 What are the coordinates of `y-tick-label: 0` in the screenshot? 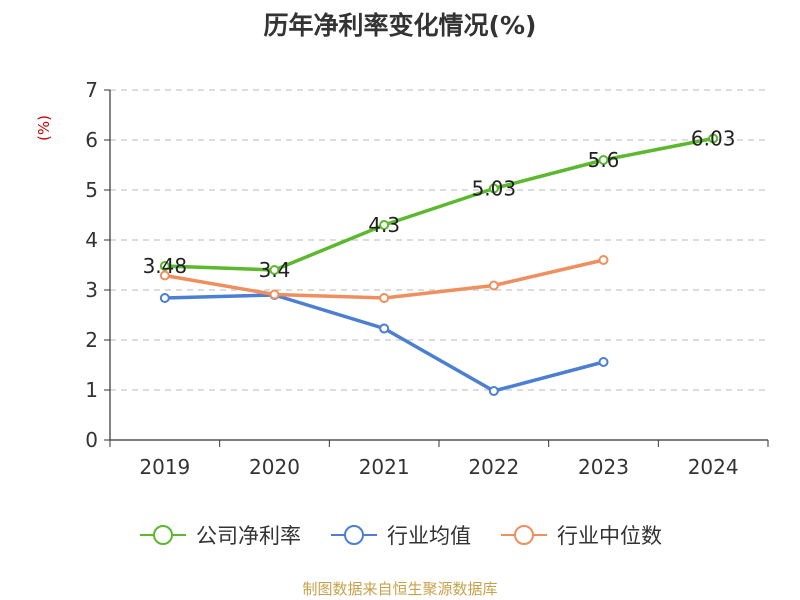 It's located at (91, 440).